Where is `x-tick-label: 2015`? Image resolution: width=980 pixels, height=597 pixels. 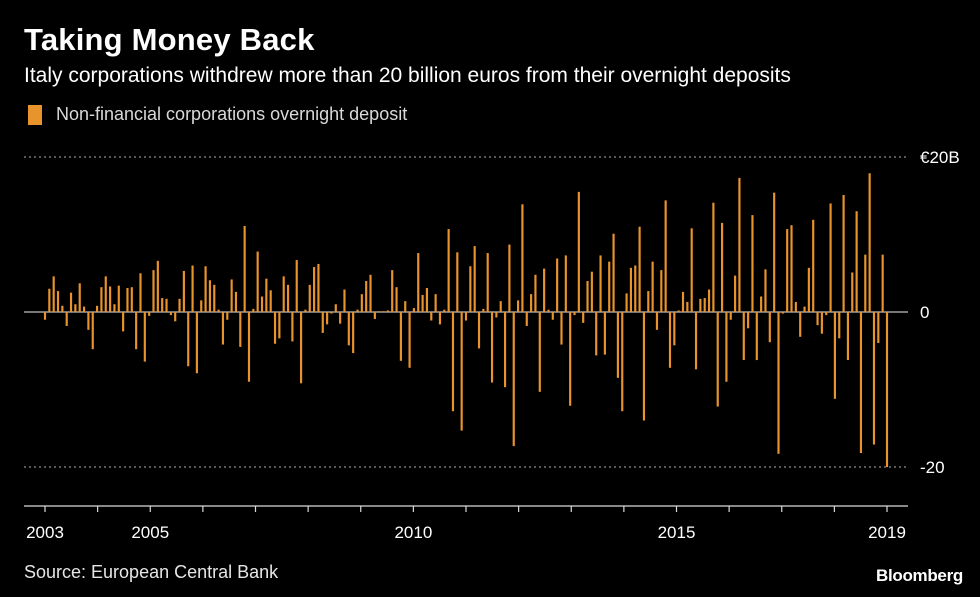
x-tick-label: 2015 is located at coordinates (677, 532).